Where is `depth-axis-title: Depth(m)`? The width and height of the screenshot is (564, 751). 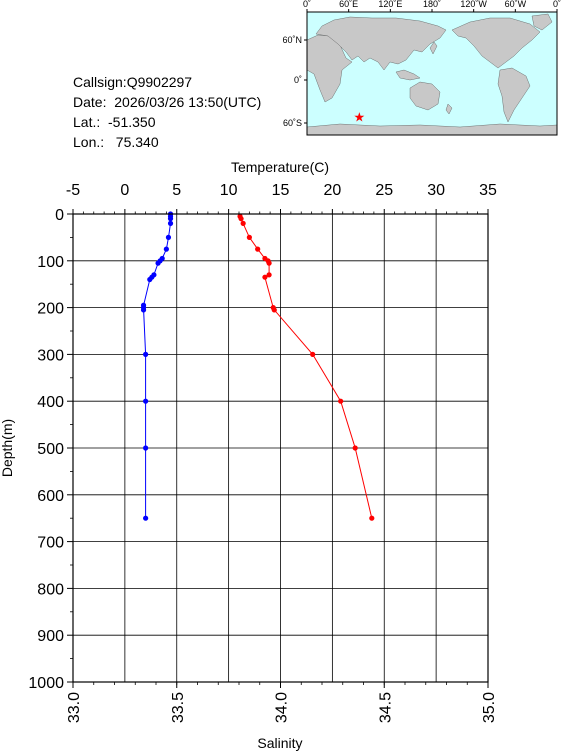
depth-axis-title: Depth(m) is located at coordinates (7, 448).